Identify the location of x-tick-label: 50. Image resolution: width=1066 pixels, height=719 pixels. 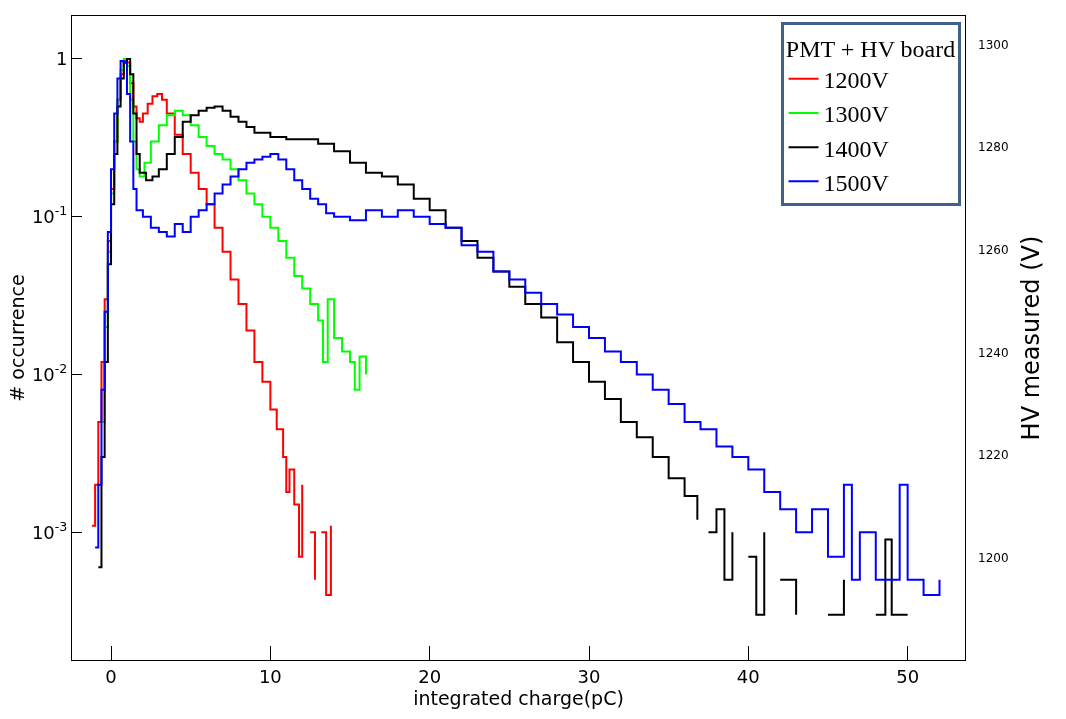
(908, 676).